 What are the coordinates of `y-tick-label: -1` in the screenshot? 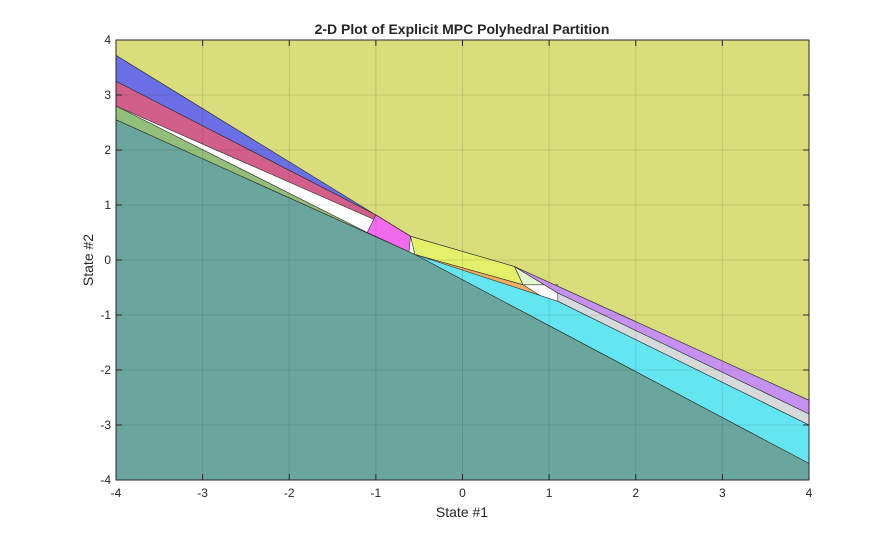 It's located at (105, 315).